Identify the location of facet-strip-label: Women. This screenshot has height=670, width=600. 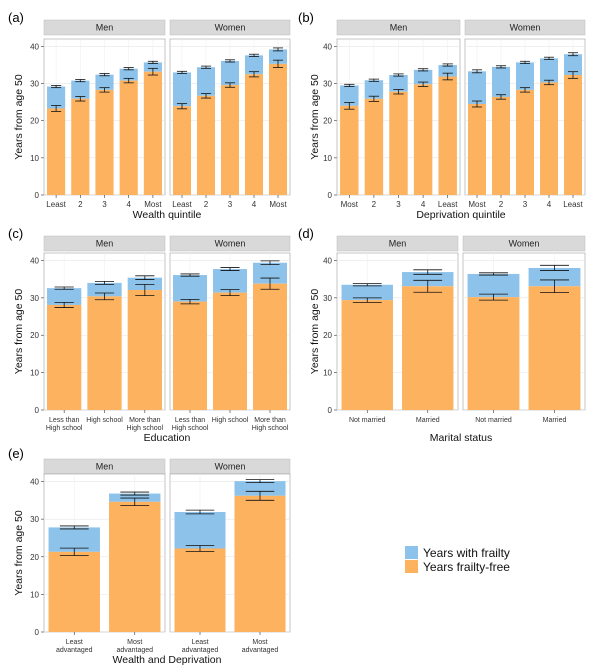
(230, 467).